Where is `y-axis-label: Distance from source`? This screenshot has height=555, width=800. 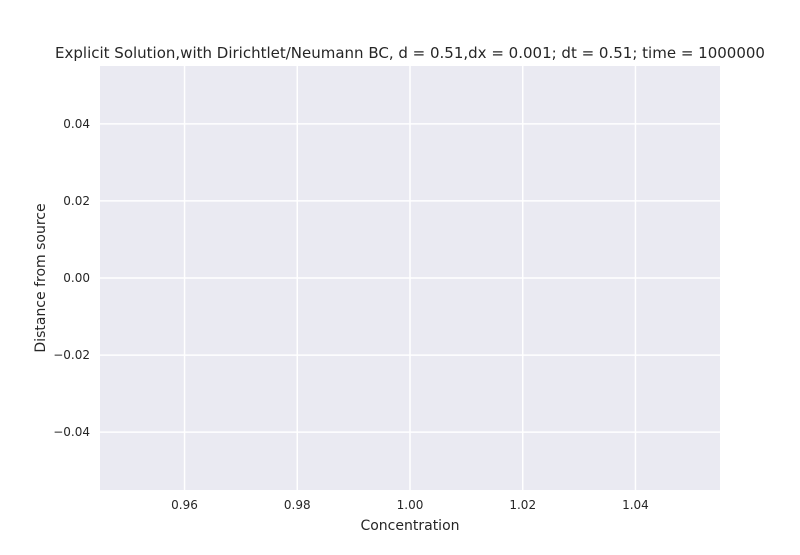 y-axis-label: Distance from source is located at coordinates (41, 277).